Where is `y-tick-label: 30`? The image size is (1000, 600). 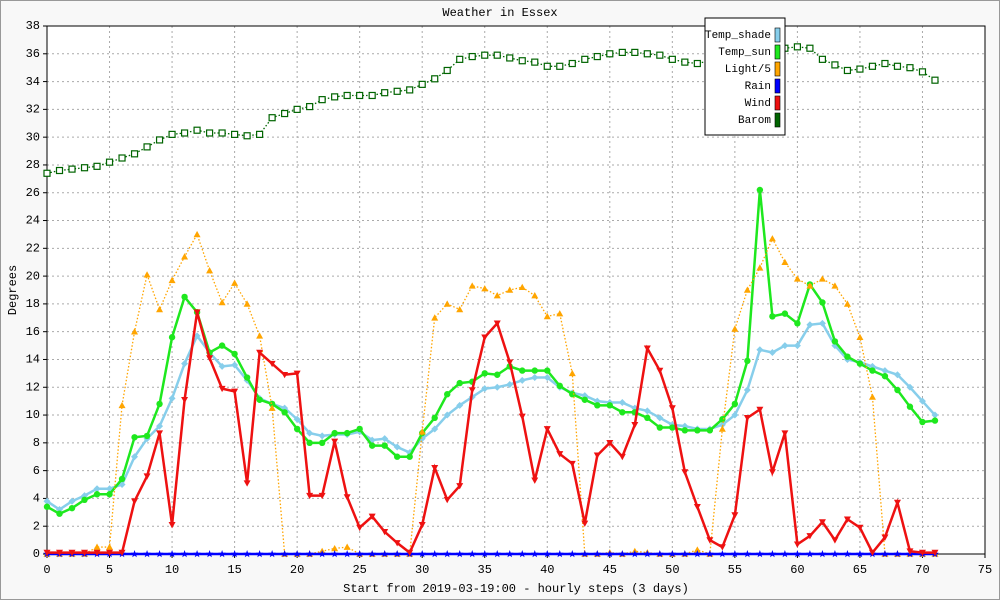 y-tick-label: 30 is located at coordinates (33, 137).